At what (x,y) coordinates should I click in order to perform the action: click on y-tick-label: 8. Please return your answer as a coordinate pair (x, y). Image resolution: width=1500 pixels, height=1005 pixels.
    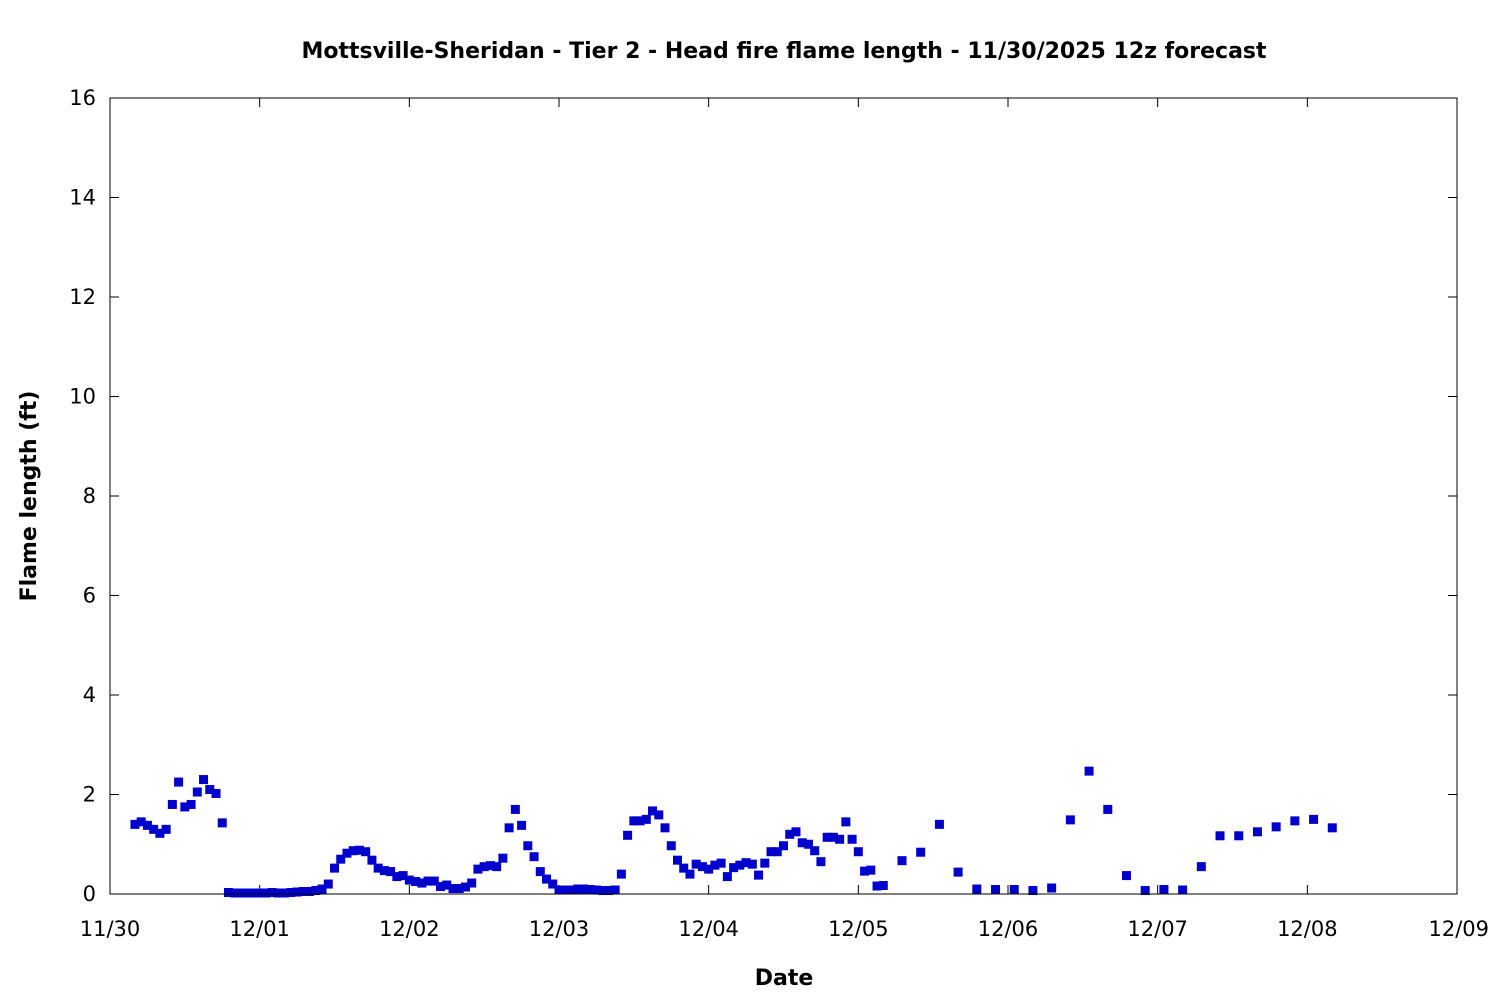
    Looking at the image, I should click on (89, 496).